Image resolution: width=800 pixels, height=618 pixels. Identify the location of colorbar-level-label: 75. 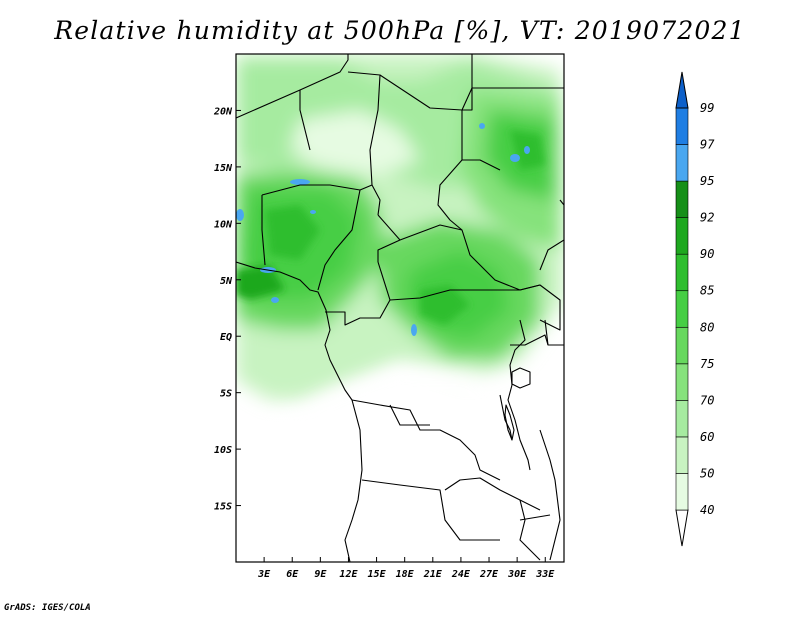
(707, 364).